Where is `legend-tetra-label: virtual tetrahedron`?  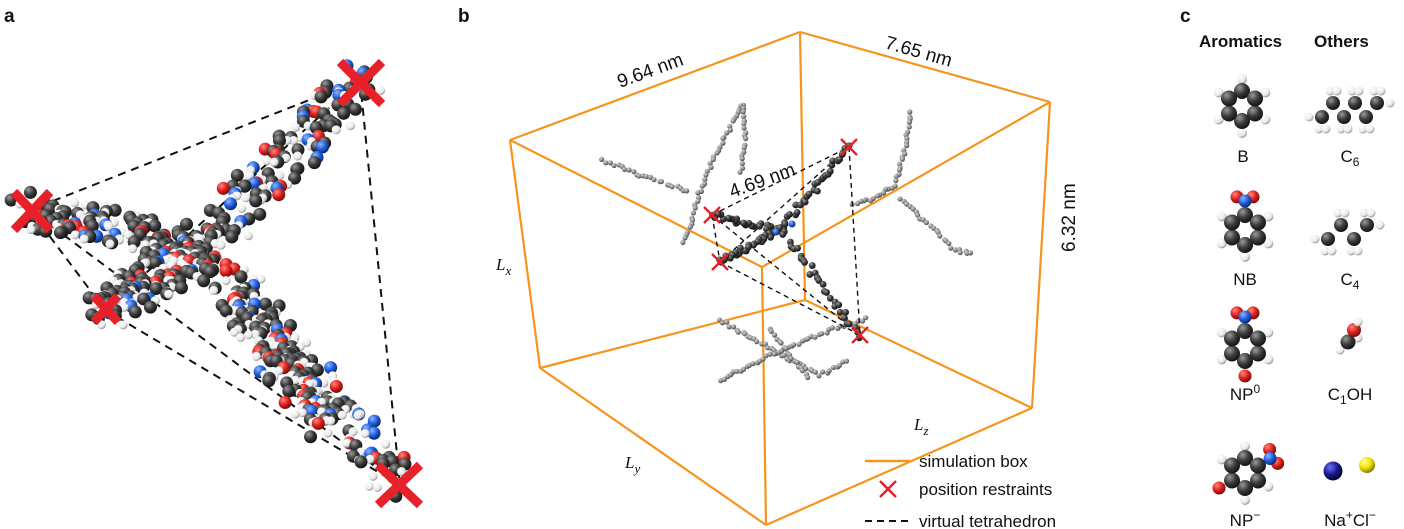
legend-tetra-label: virtual tetrahedron is located at coordinates (987, 520).